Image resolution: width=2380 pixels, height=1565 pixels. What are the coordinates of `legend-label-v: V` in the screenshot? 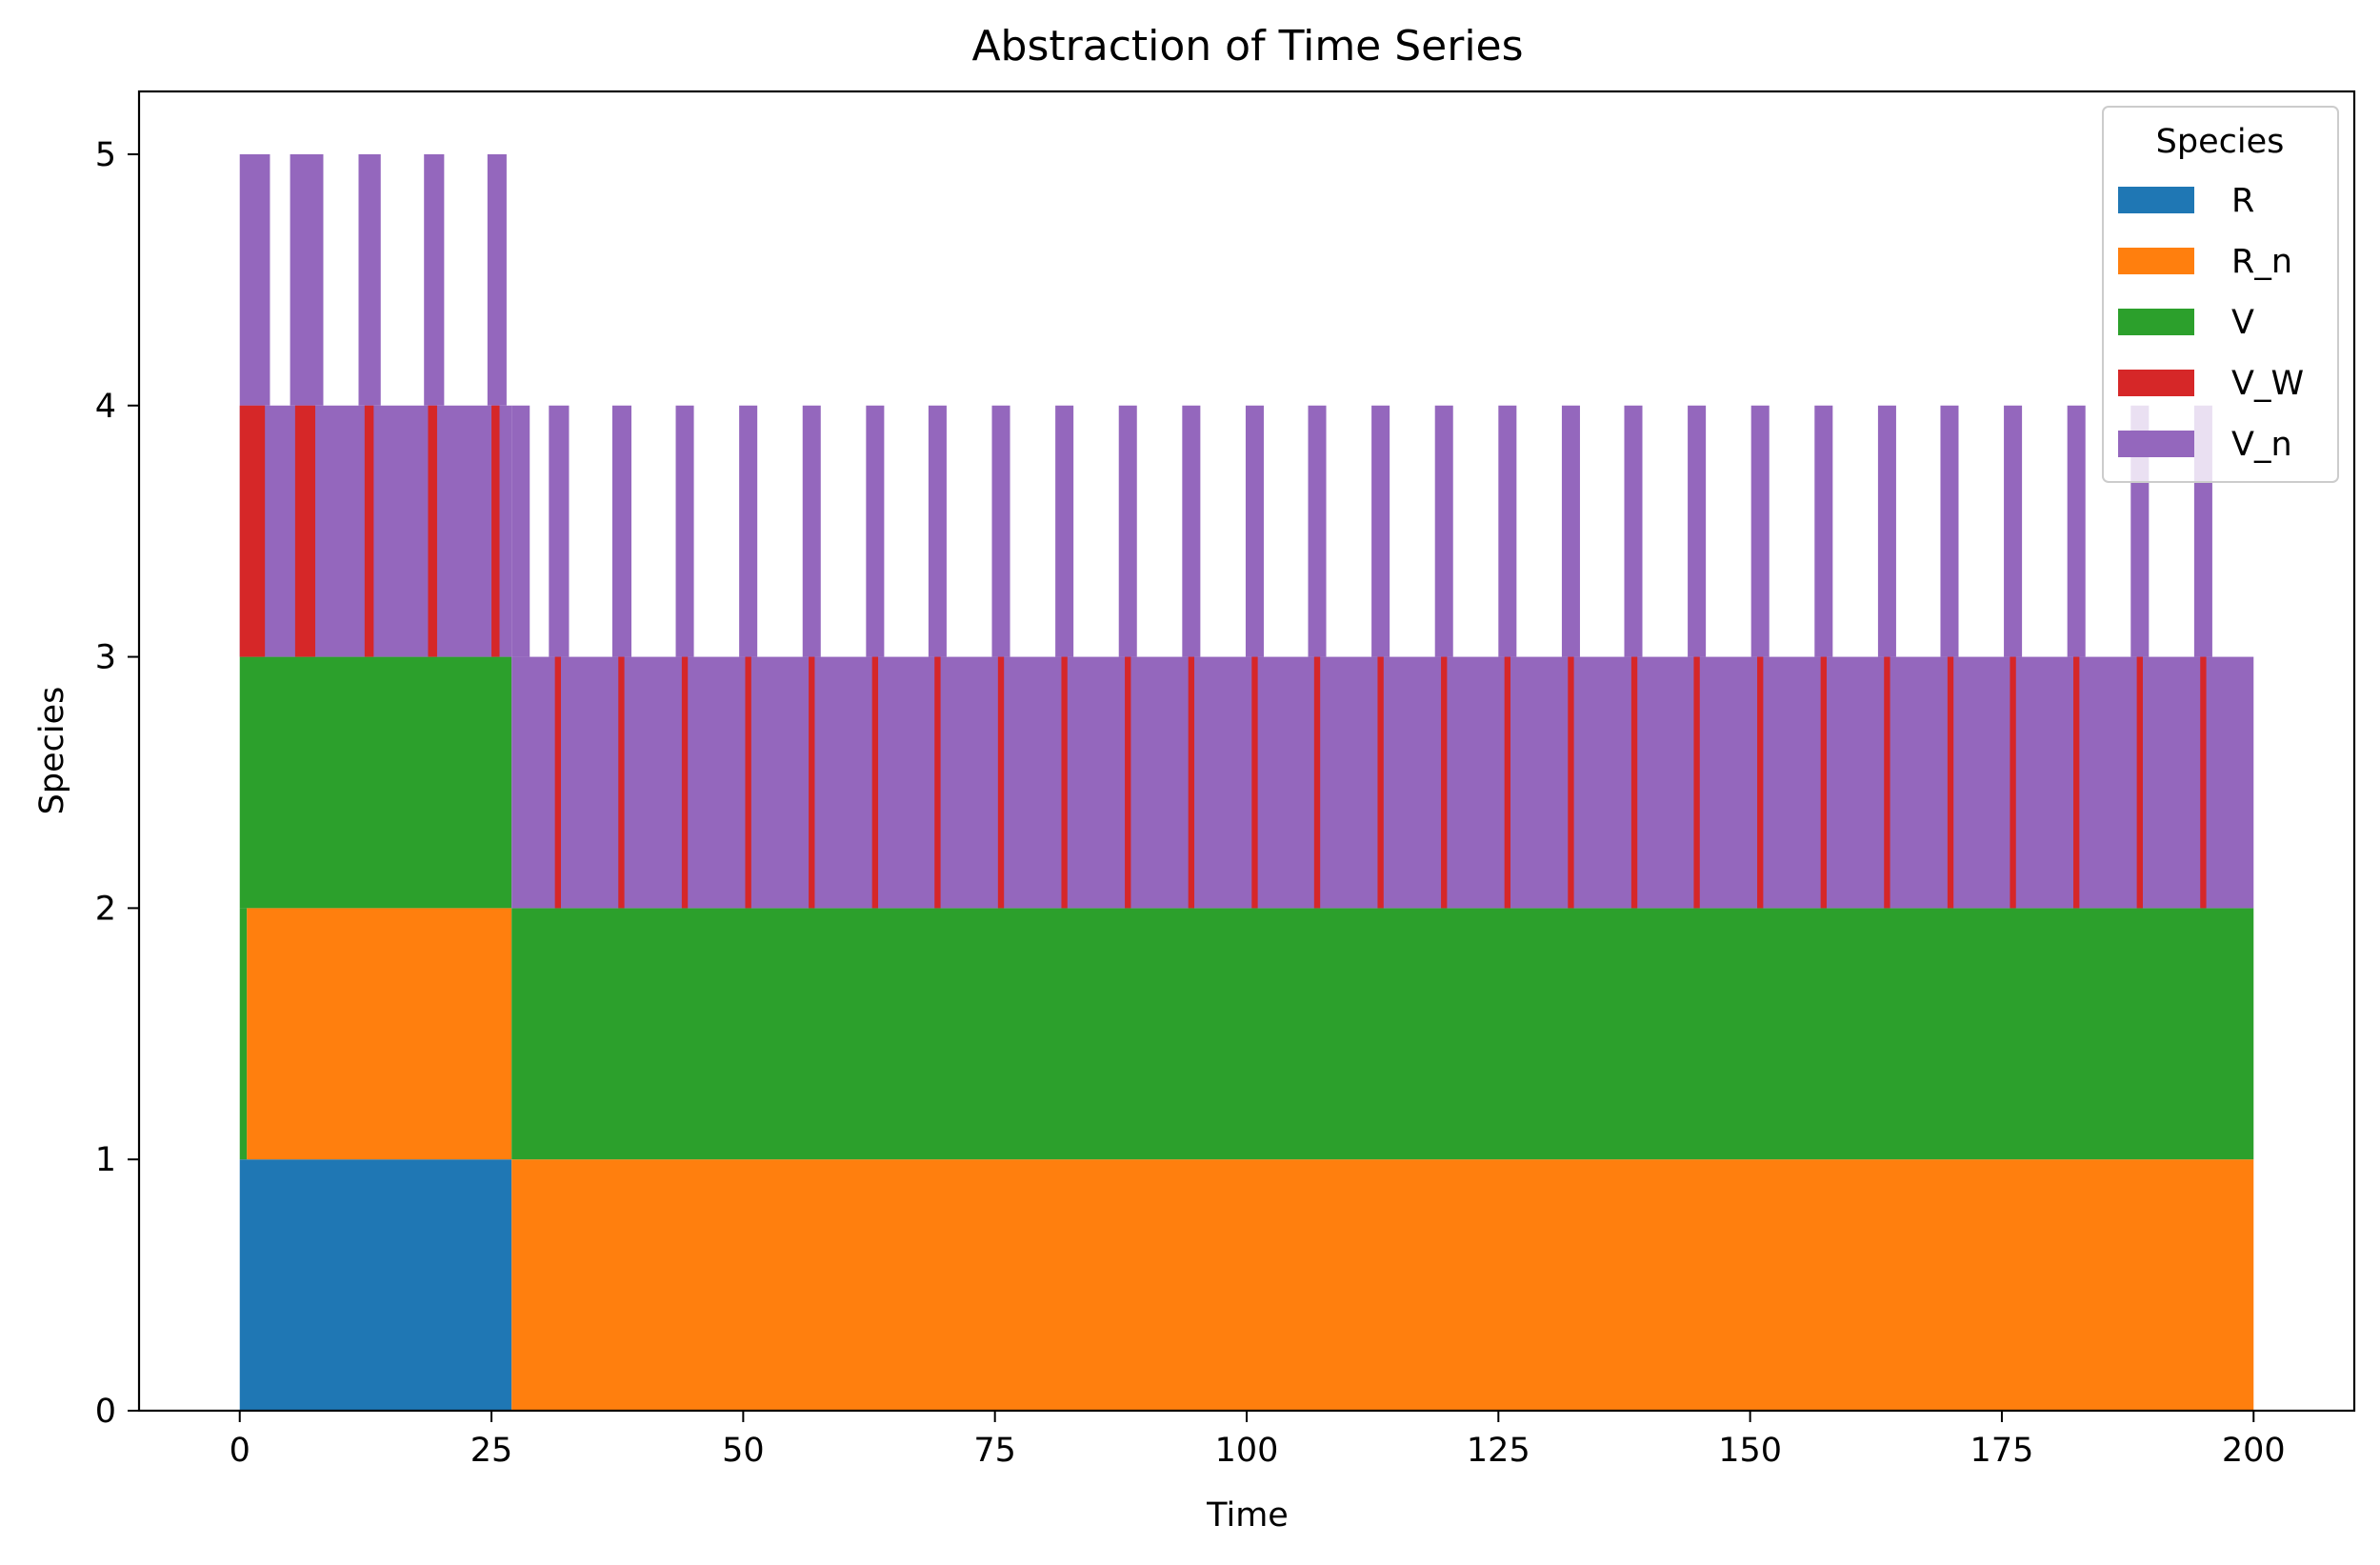 It's located at (2242, 323).